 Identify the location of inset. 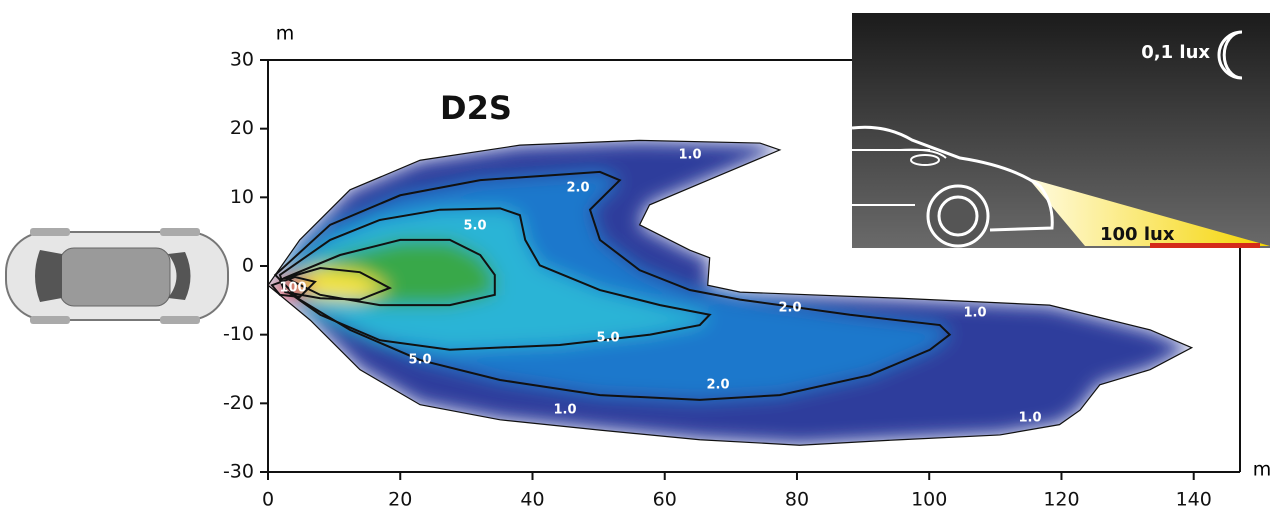
(1061, 130).